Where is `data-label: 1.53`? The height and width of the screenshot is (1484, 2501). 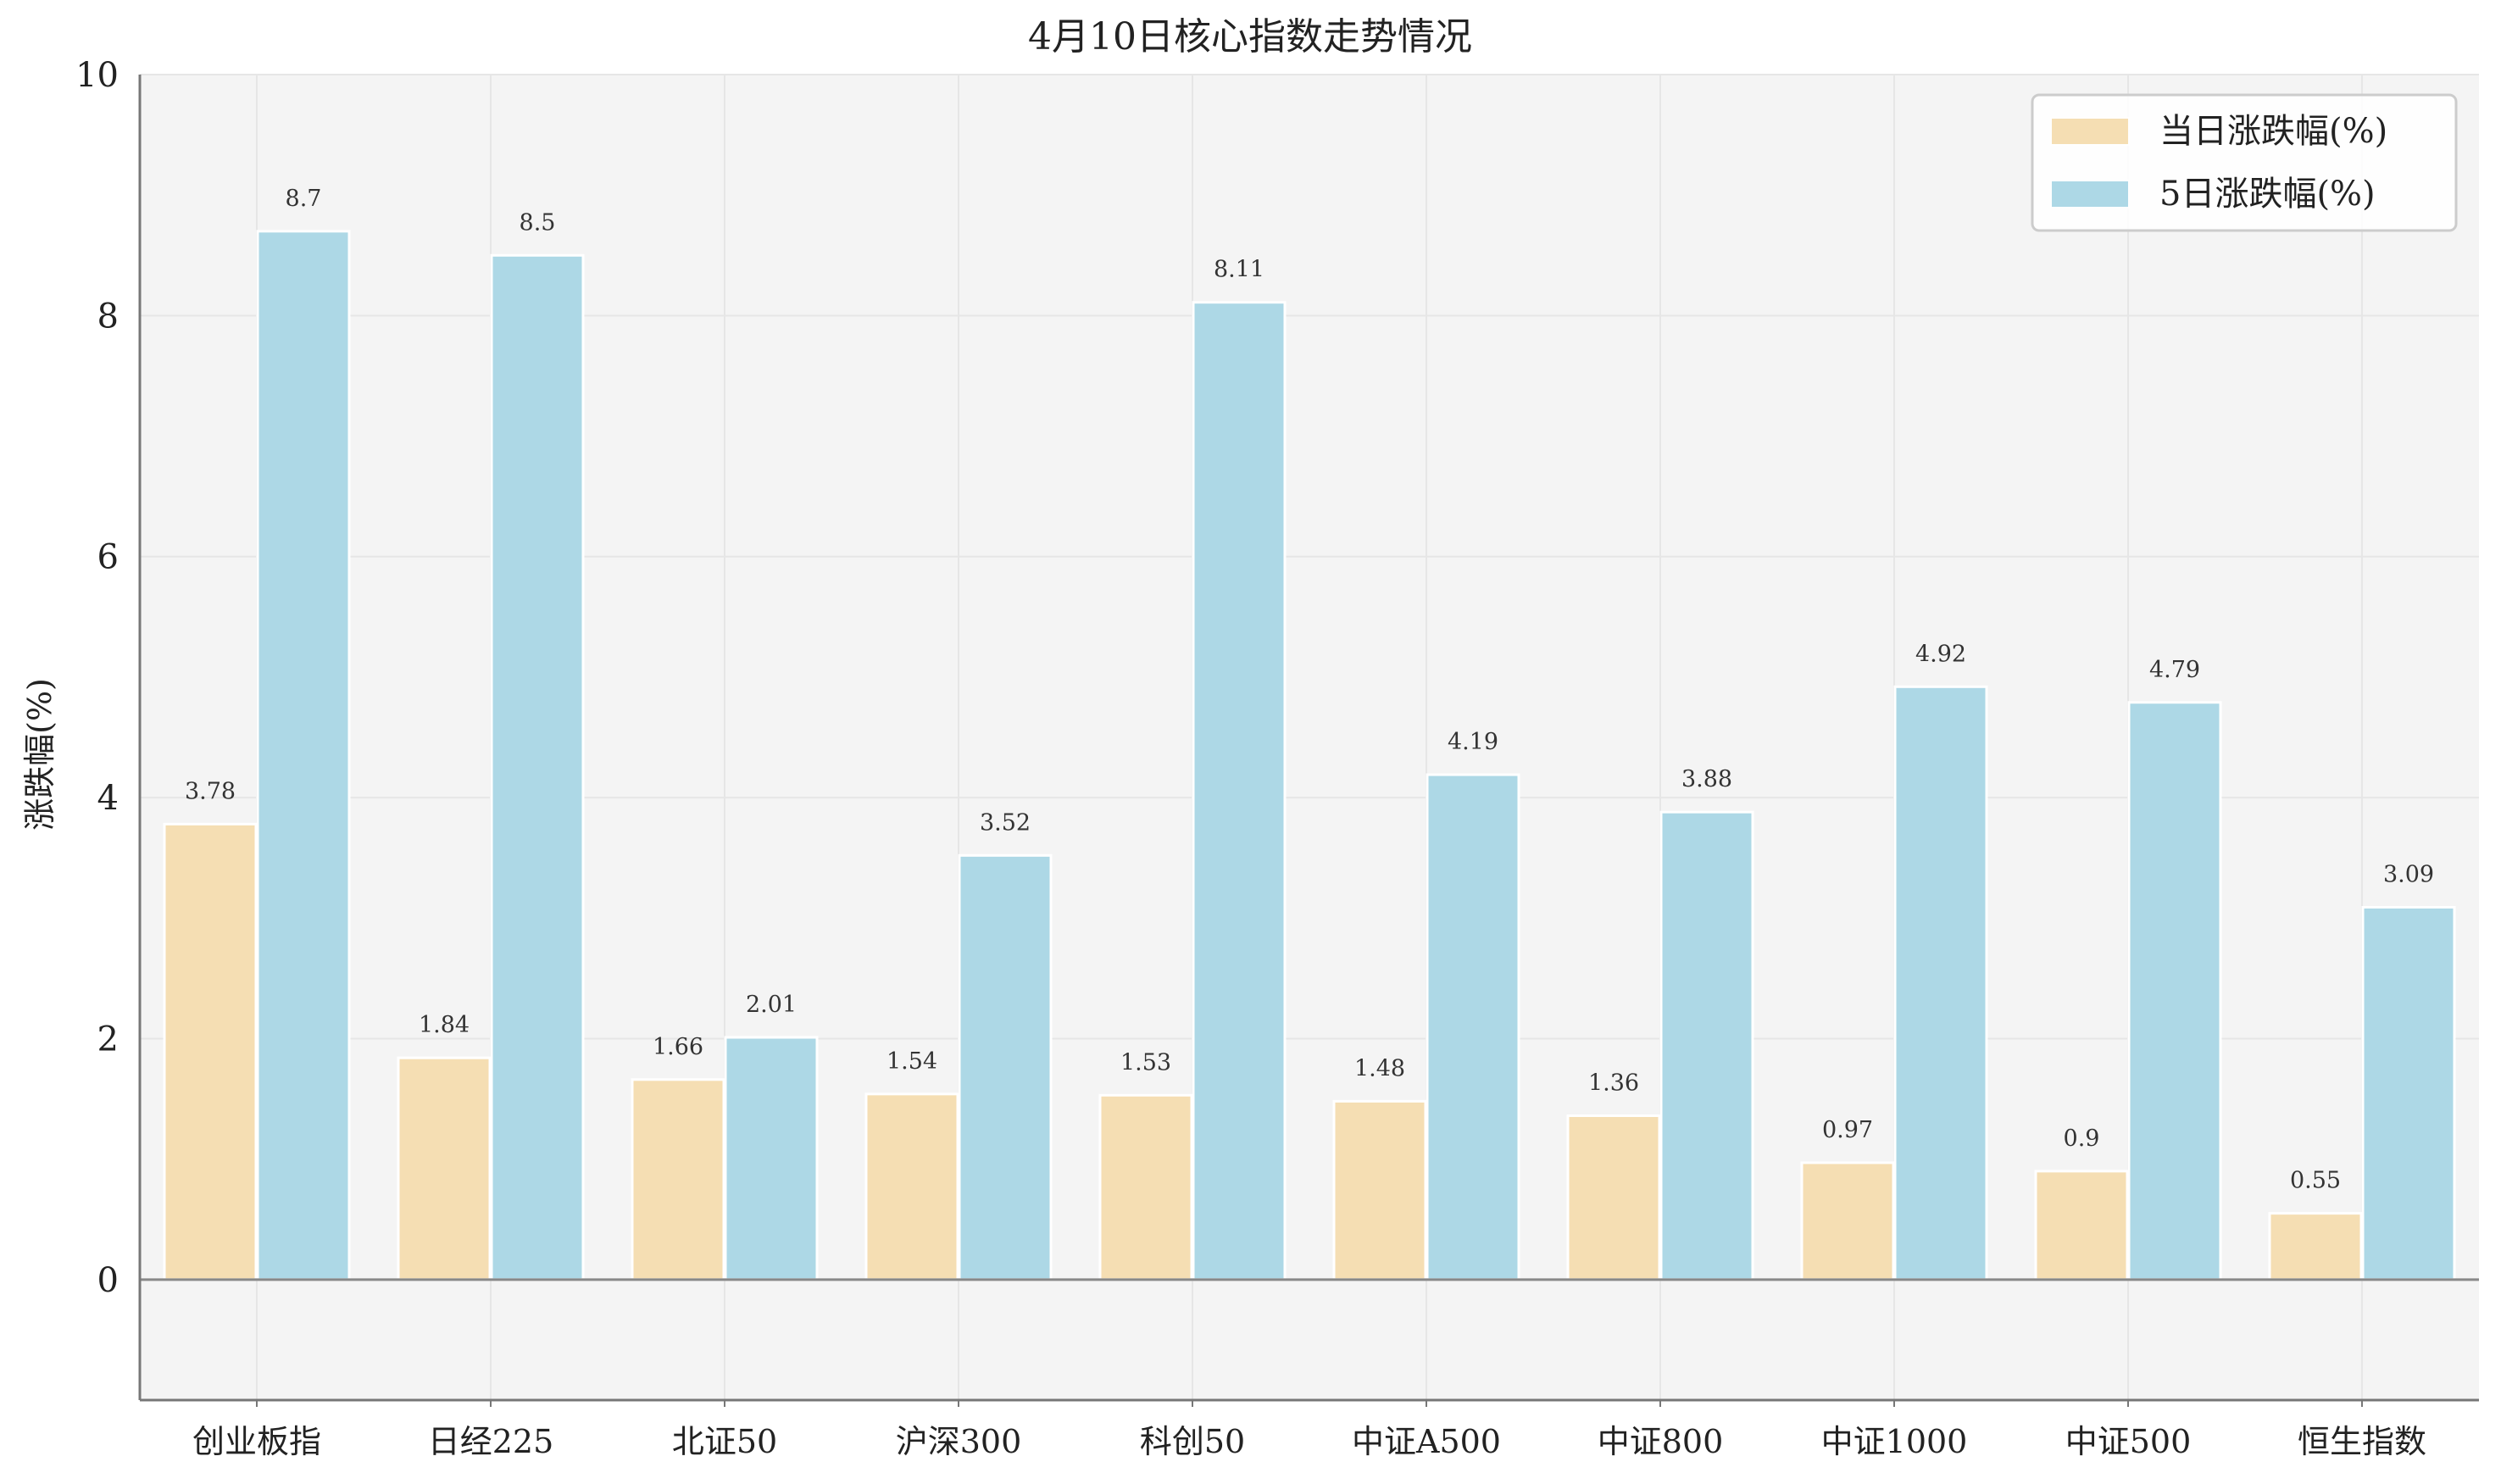 data-label: 1.53 is located at coordinates (1145, 1062).